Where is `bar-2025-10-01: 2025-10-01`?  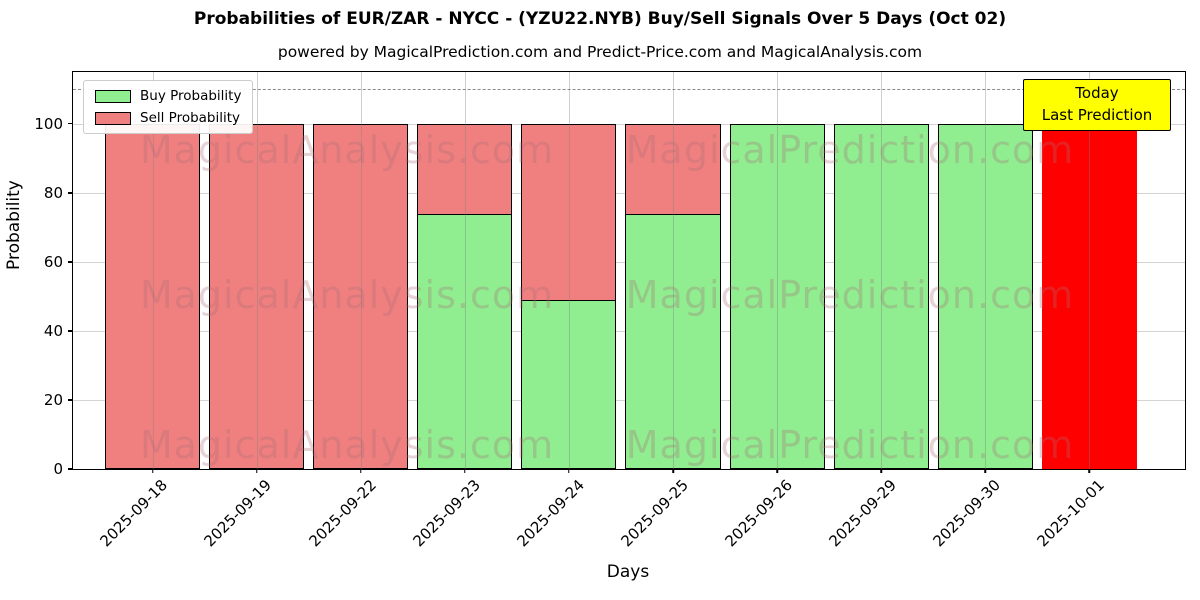
bar-2025-10-01: 2025-10-01 is located at coordinates (1085, 311).